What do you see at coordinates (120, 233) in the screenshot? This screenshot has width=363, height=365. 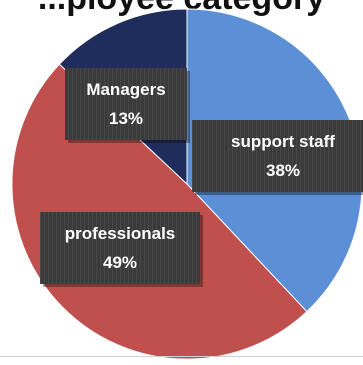 I see `data-label-category: professionals` at bounding box center [120, 233].